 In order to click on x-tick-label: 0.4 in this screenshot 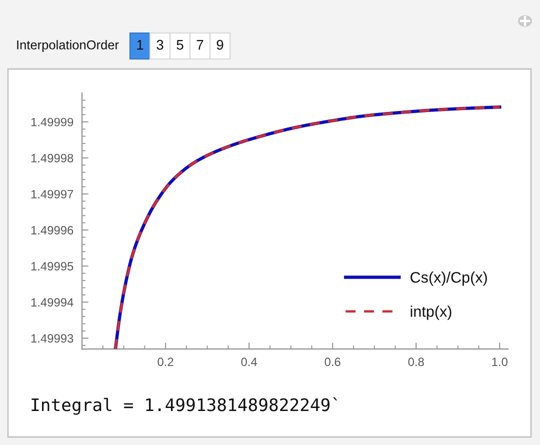, I will do `click(249, 362)`.